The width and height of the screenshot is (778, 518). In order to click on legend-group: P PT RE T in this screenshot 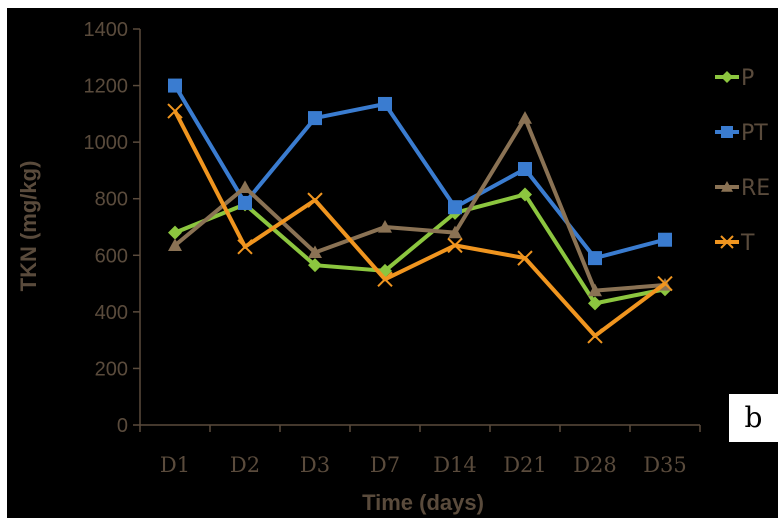, I will do `click(742, 161)`.